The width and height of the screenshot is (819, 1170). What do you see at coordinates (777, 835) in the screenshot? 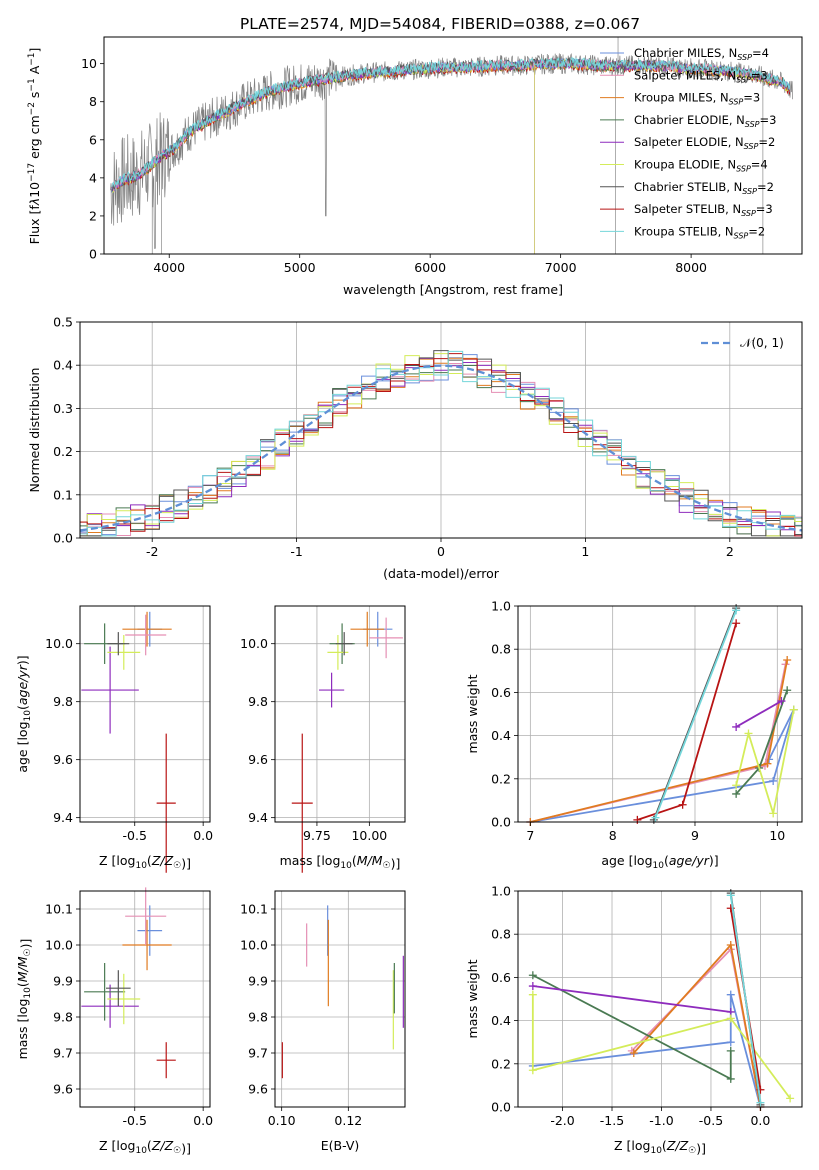
I see `x-tick-label: 10` at bounding box center [777, 835].